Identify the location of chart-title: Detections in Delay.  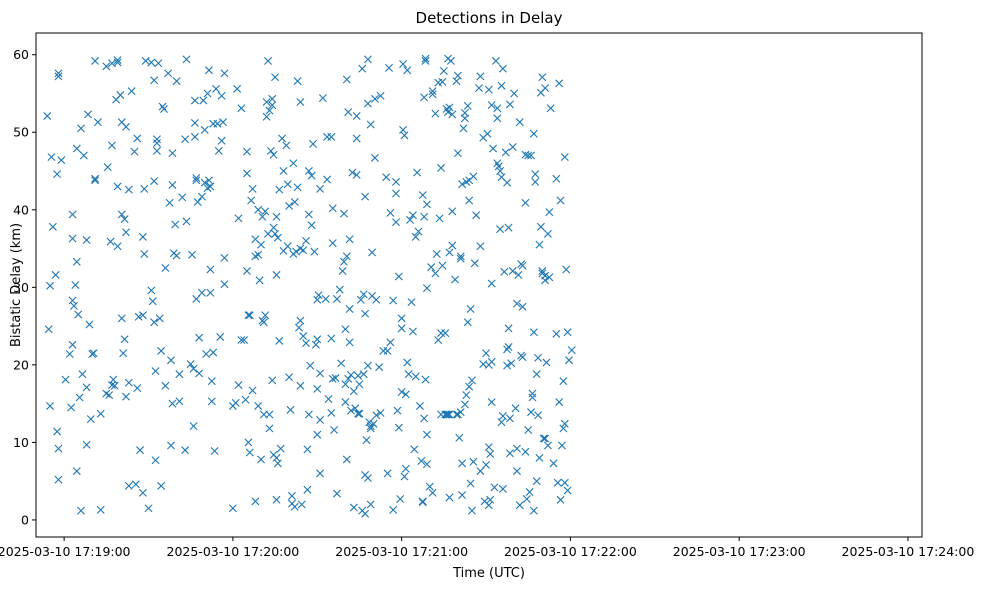
(489, 18).